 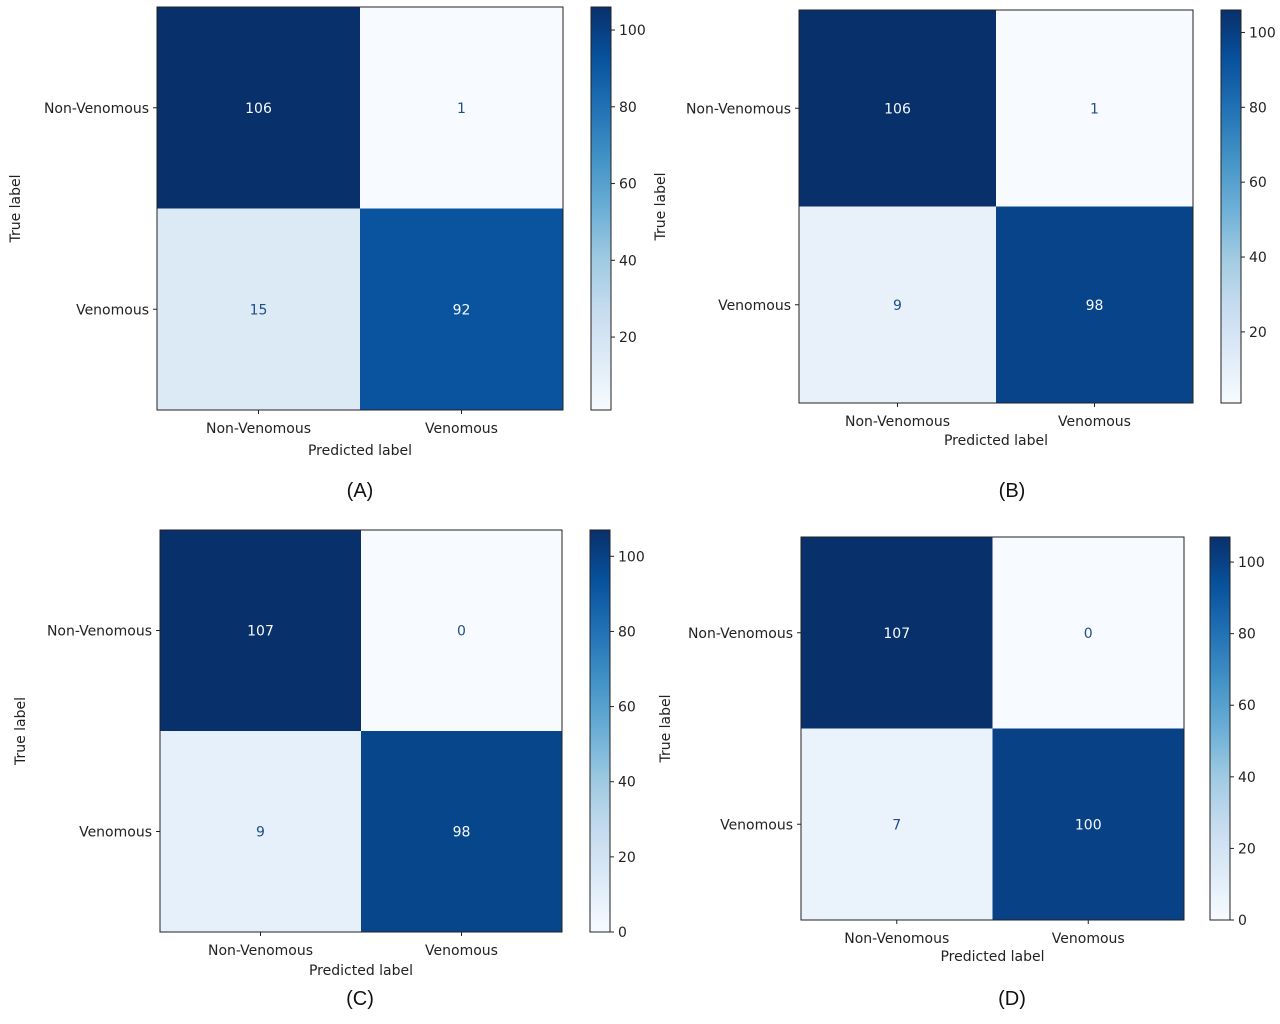 What do you see at coordinates (360, 999) in the screenshot?
I see `caption-c: (C)` at bounding box center [360, 999].